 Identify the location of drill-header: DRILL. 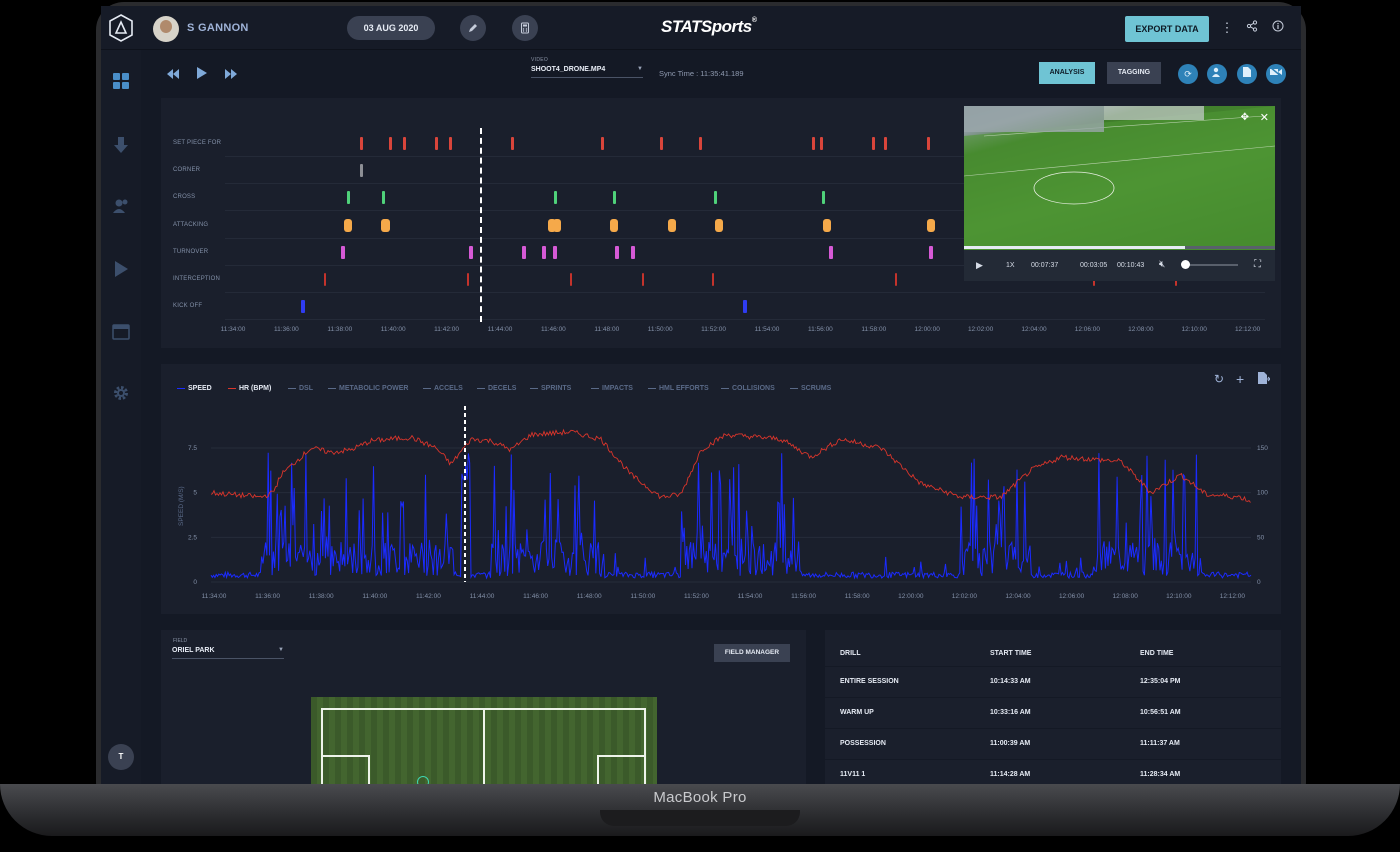
(850, 653).